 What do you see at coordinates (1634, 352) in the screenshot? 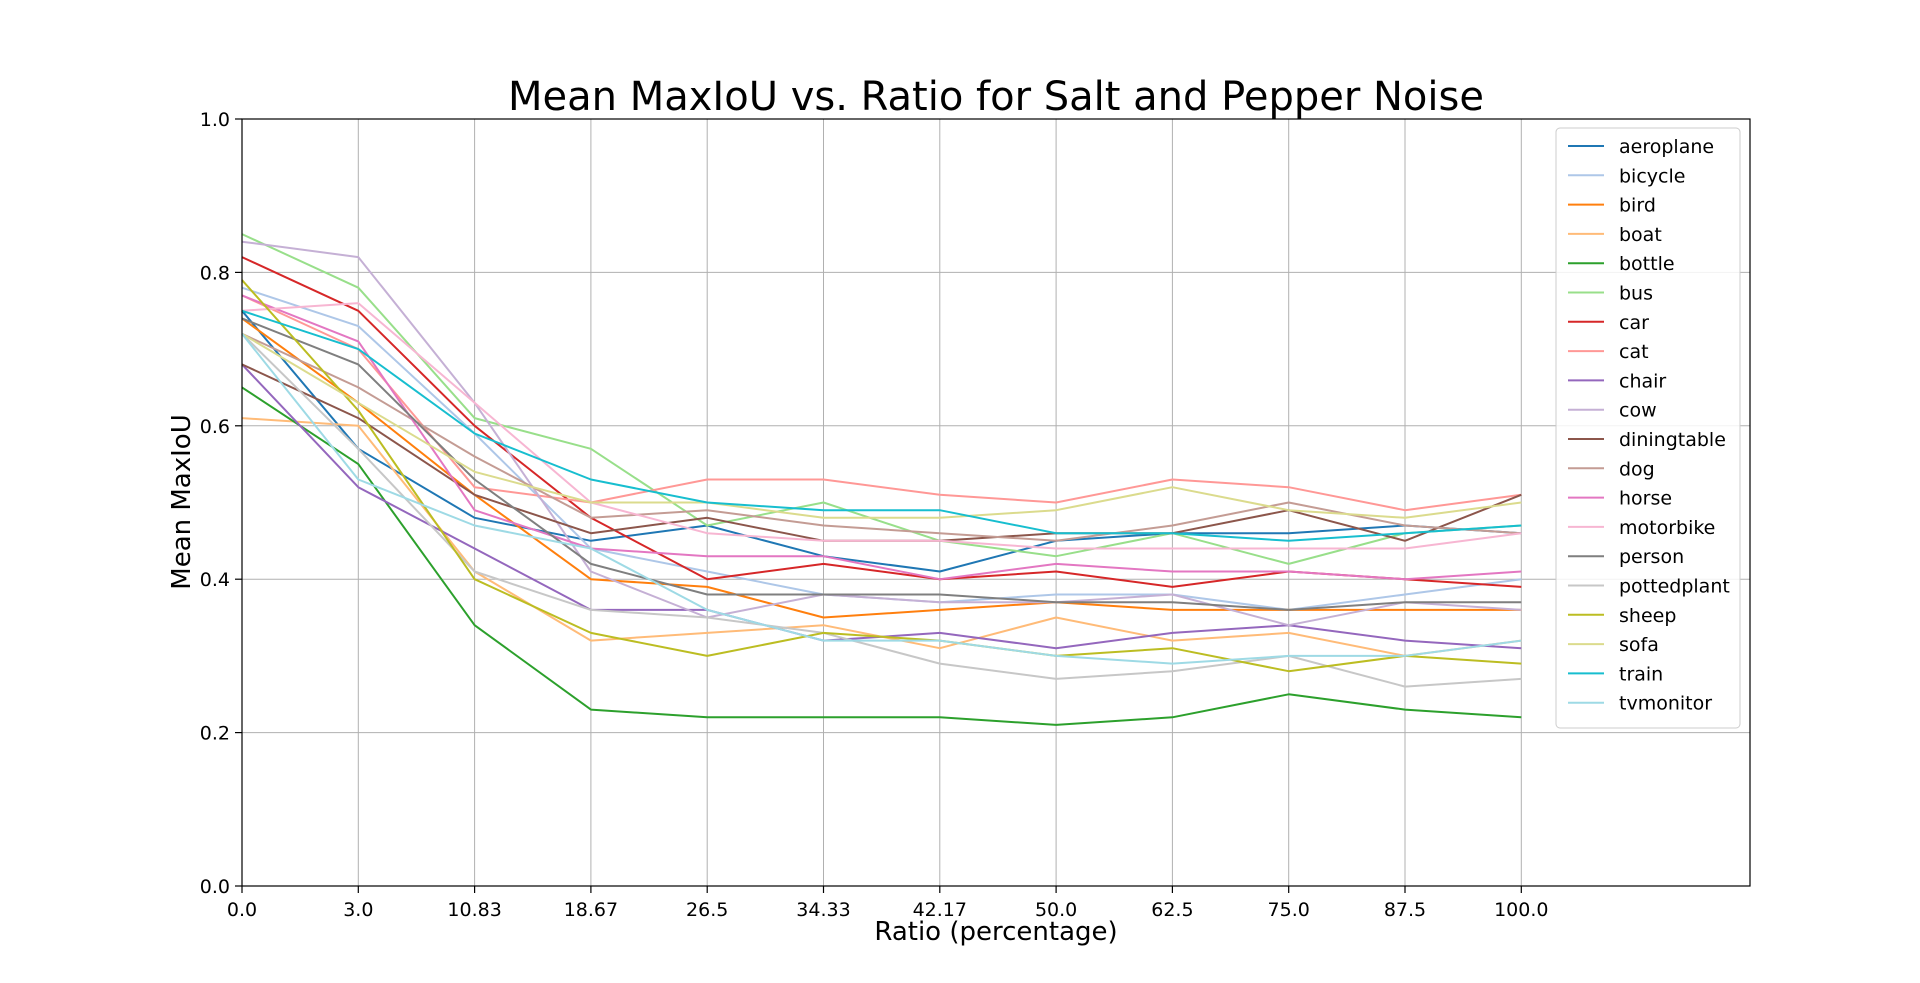
I see `legend-label-cat: cat` at bounding box center [1634, 352].